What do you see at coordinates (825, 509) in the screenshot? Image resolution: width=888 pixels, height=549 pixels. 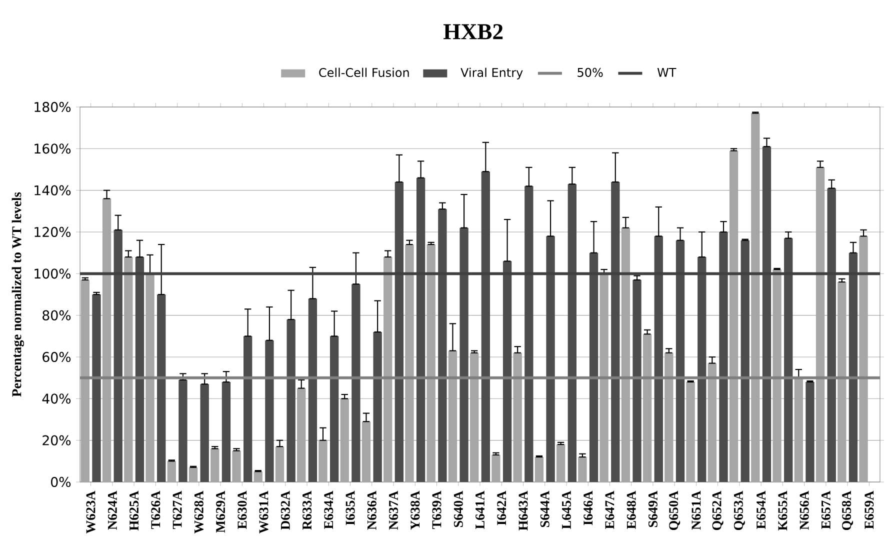 I see `x-tick-label: E657A` at bounding box center [825, 509].